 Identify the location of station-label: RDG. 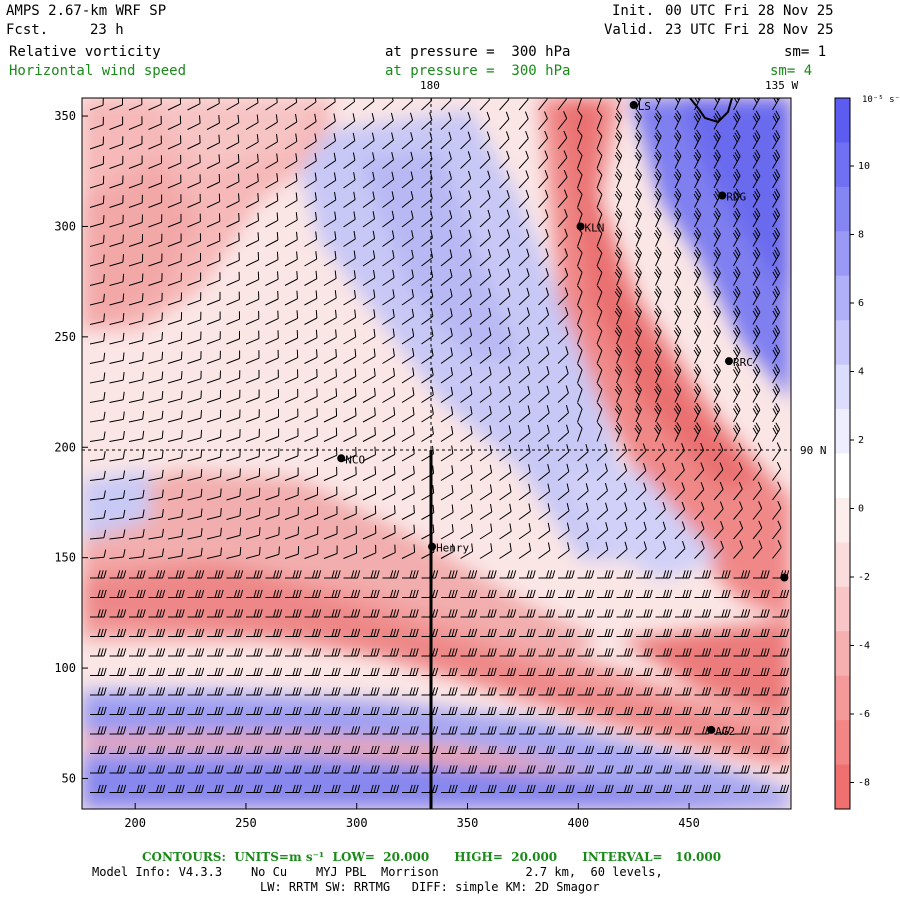
(736, 197).